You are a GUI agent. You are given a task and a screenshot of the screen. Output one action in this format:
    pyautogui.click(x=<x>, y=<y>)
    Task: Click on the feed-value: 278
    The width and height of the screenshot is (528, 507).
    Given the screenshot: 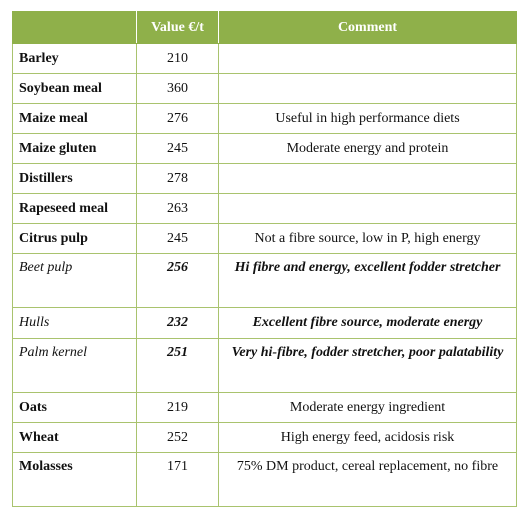 What is the action you would take?
    pyautogui.click(x=177, y=178)
    